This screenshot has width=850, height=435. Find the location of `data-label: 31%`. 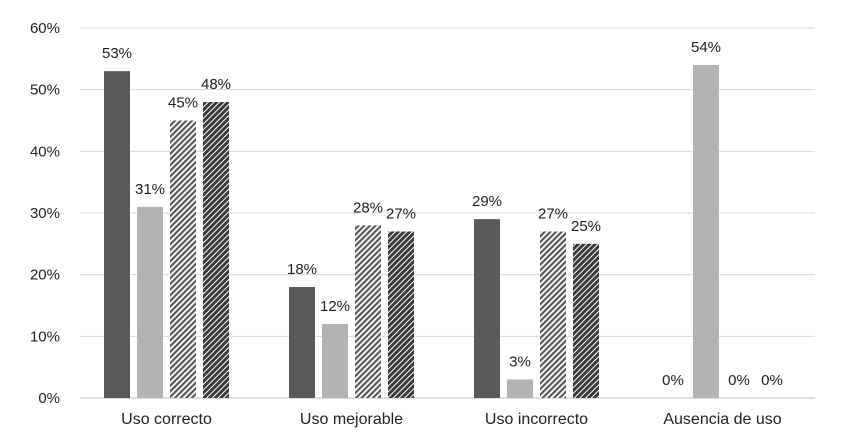

data-label: 31% is located at coordinates (150, 189).